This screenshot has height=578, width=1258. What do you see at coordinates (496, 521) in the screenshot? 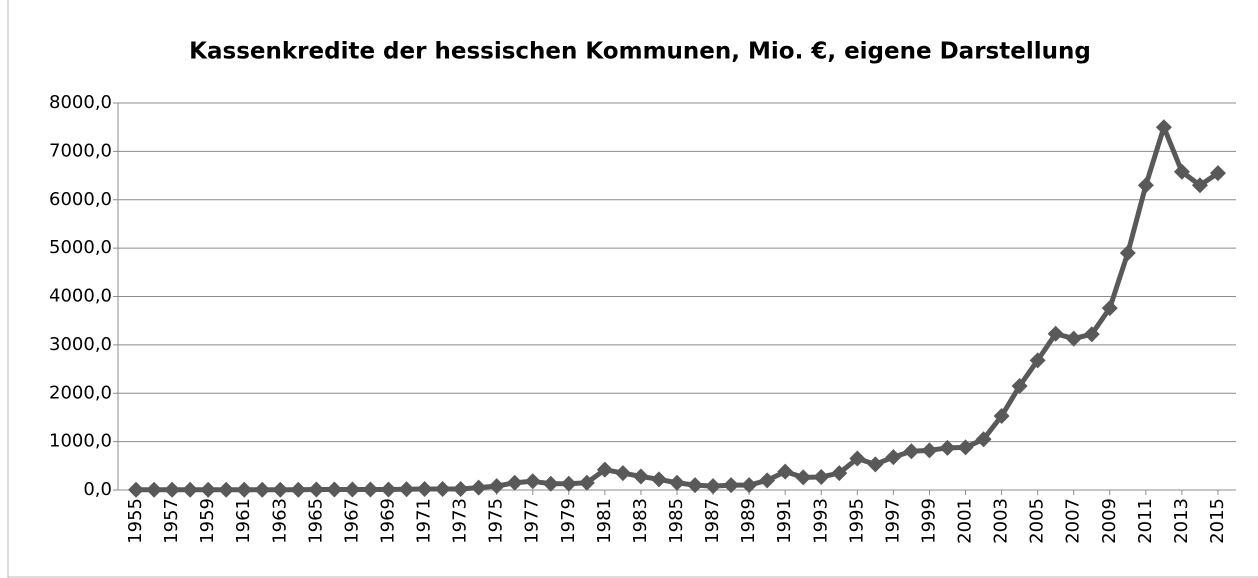
I see `x-tick-label: 1975` at bounding box center [496, 521].